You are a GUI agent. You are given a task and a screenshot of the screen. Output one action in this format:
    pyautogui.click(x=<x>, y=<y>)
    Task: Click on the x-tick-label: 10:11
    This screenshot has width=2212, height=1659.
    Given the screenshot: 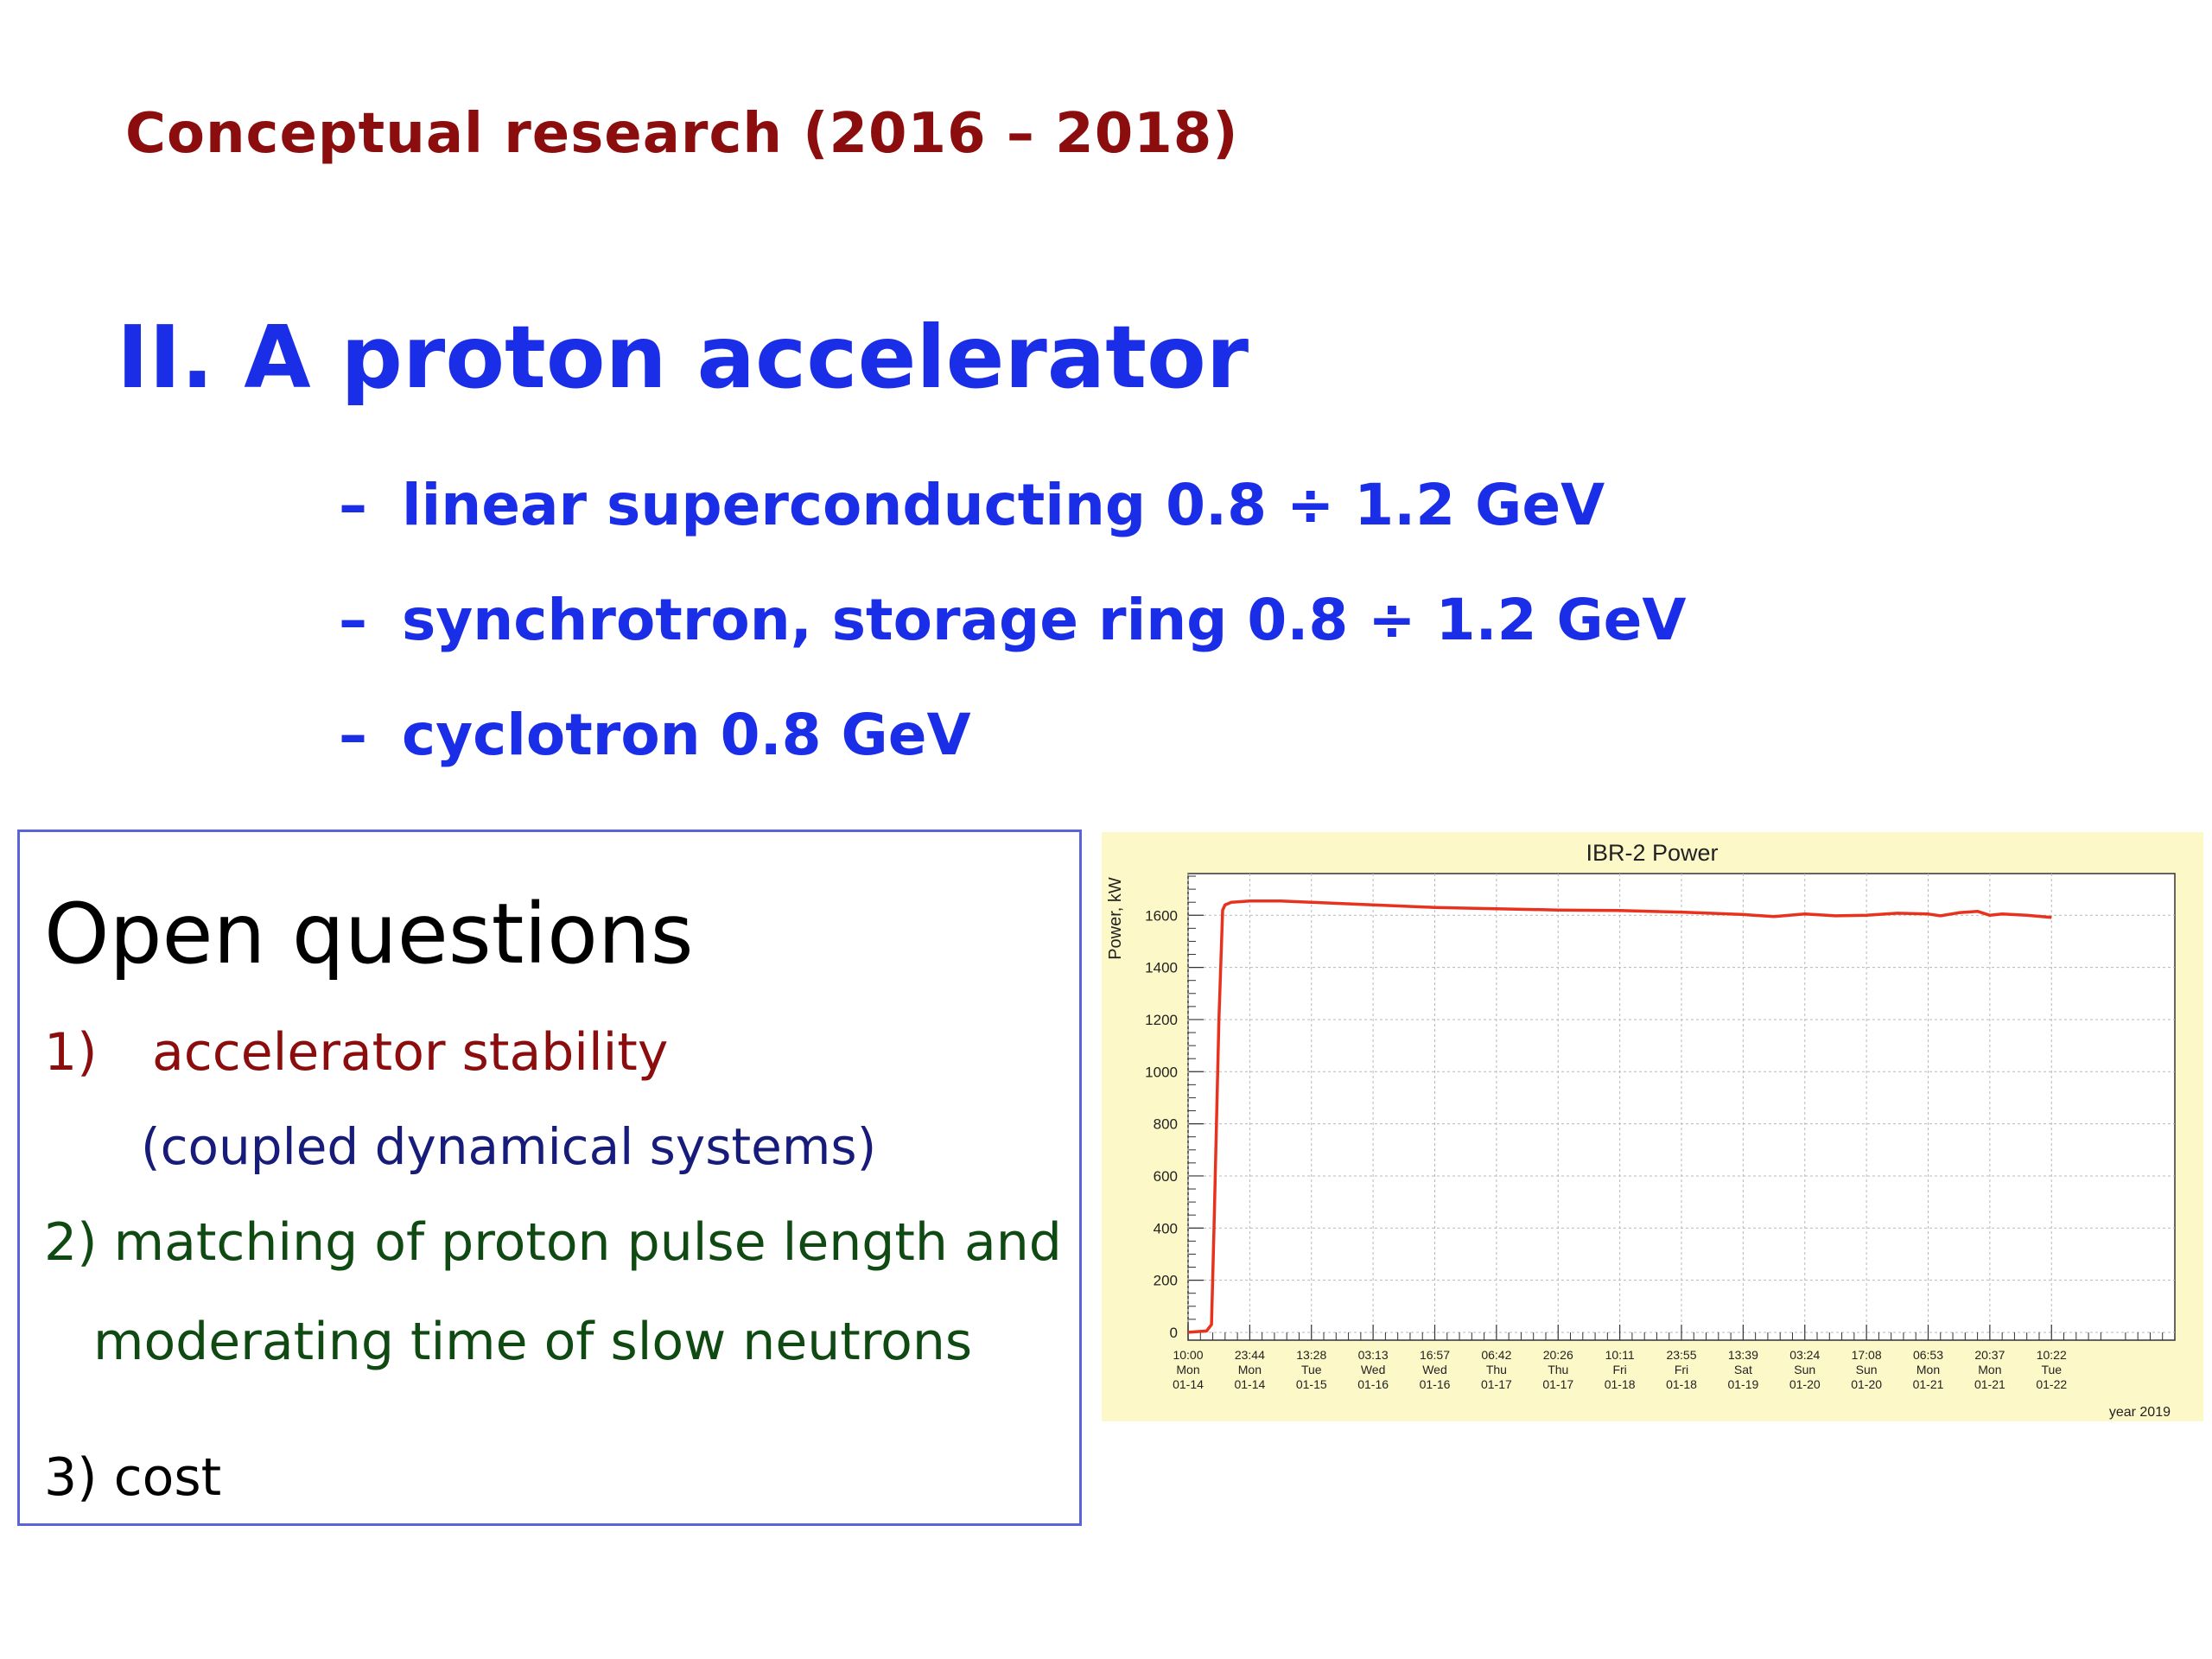 What is the action you would take?
    pyautogui.click(x=1620, y=1355)
    